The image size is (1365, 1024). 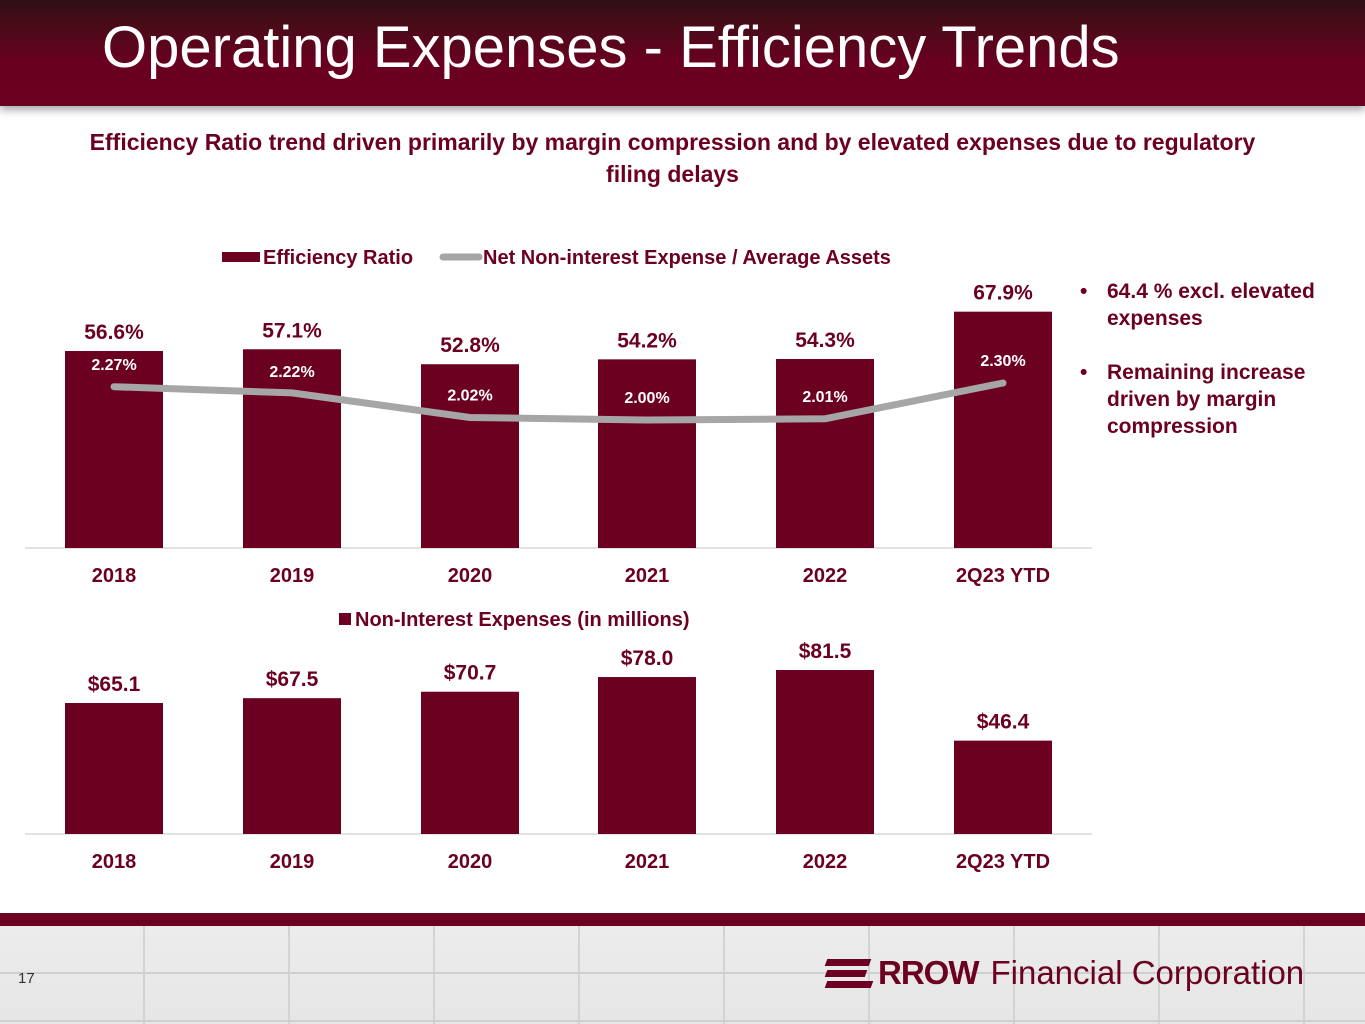 I want to click on bar-data-label: $78.0, so click(x=647, y=658).